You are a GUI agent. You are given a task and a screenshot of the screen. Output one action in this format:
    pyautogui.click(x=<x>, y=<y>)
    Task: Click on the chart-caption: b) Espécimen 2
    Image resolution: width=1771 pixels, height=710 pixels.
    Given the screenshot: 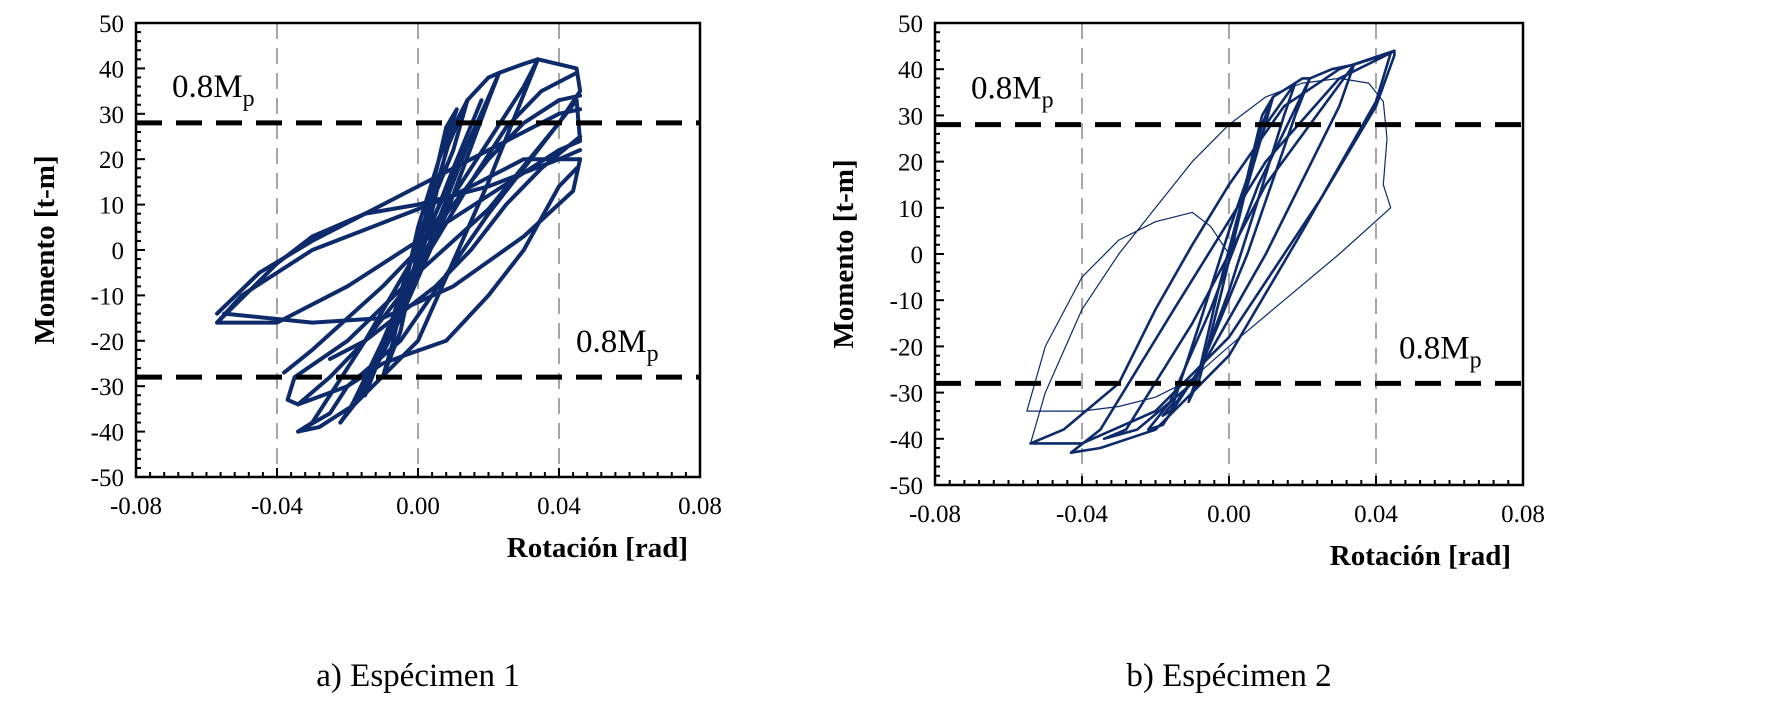 What is the action you would take?
    pyautogui.click(x=1228, y=676)
    